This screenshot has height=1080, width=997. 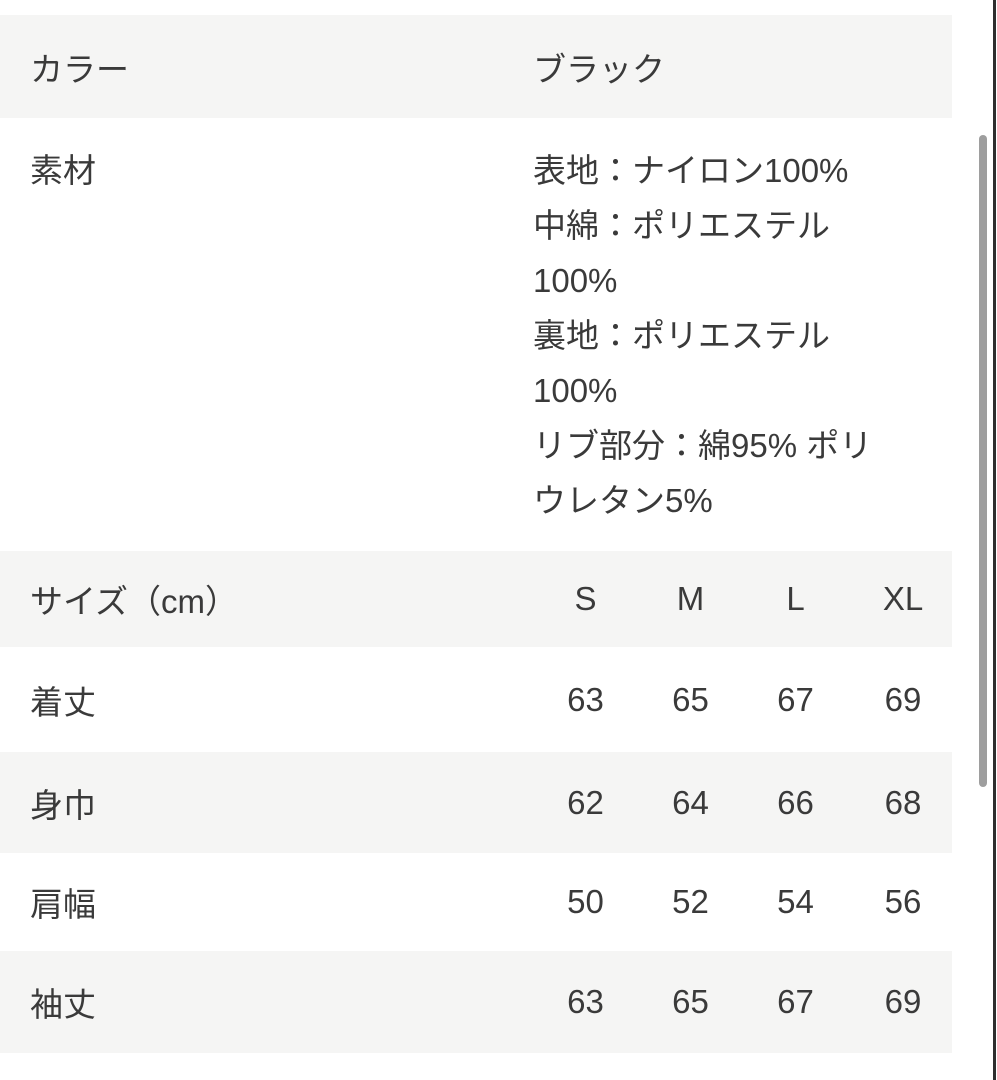 What do you see at coordinates (585, 598) in the screenshot?
I see `size-column-header: S` at bounding box center [585, 598].